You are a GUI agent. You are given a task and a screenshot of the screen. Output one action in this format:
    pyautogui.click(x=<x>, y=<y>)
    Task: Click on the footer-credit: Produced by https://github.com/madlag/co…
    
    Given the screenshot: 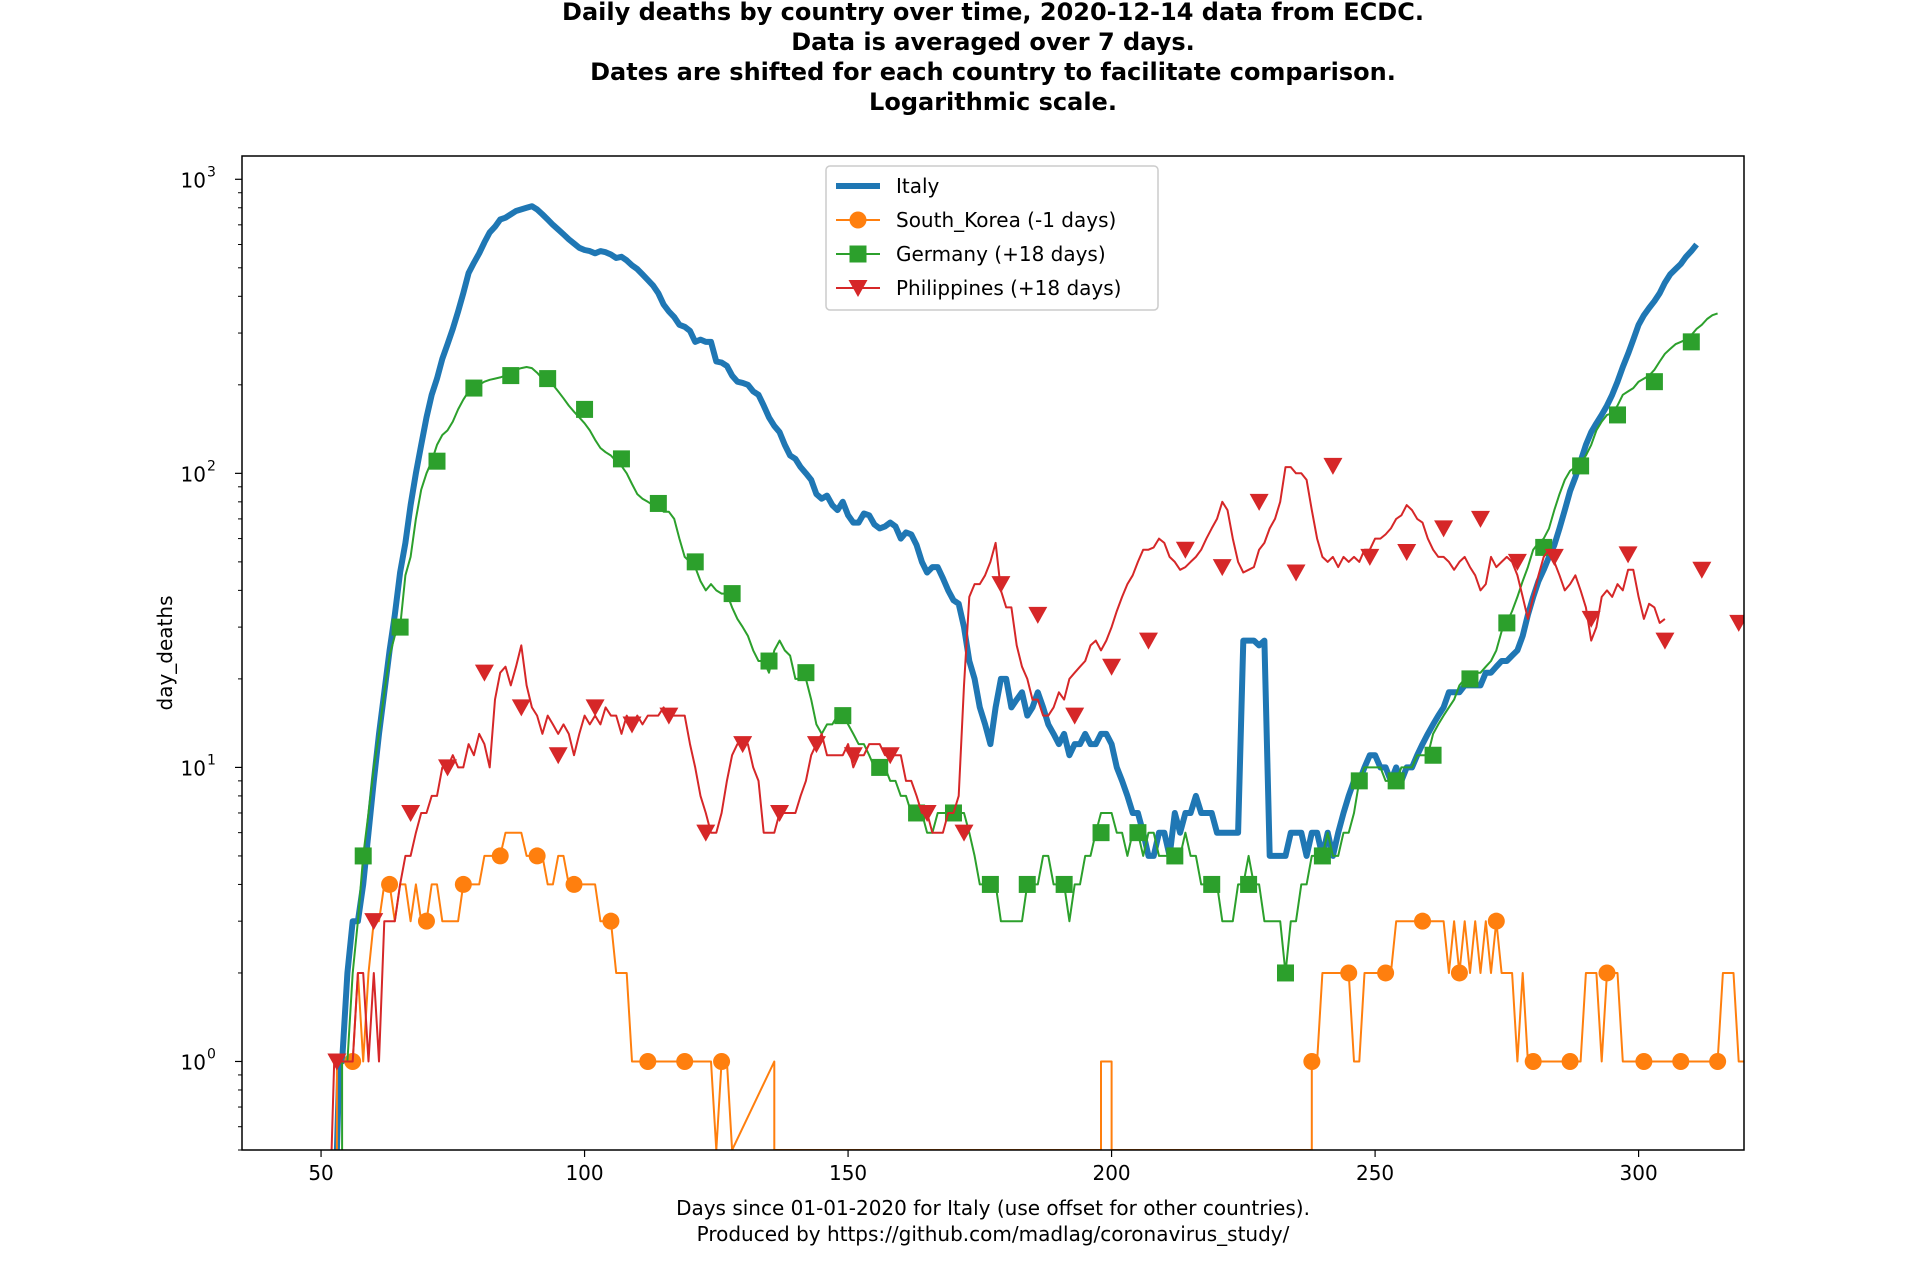 What is the action you would take?
    pyautogui.click(x=993, y=1234)
    